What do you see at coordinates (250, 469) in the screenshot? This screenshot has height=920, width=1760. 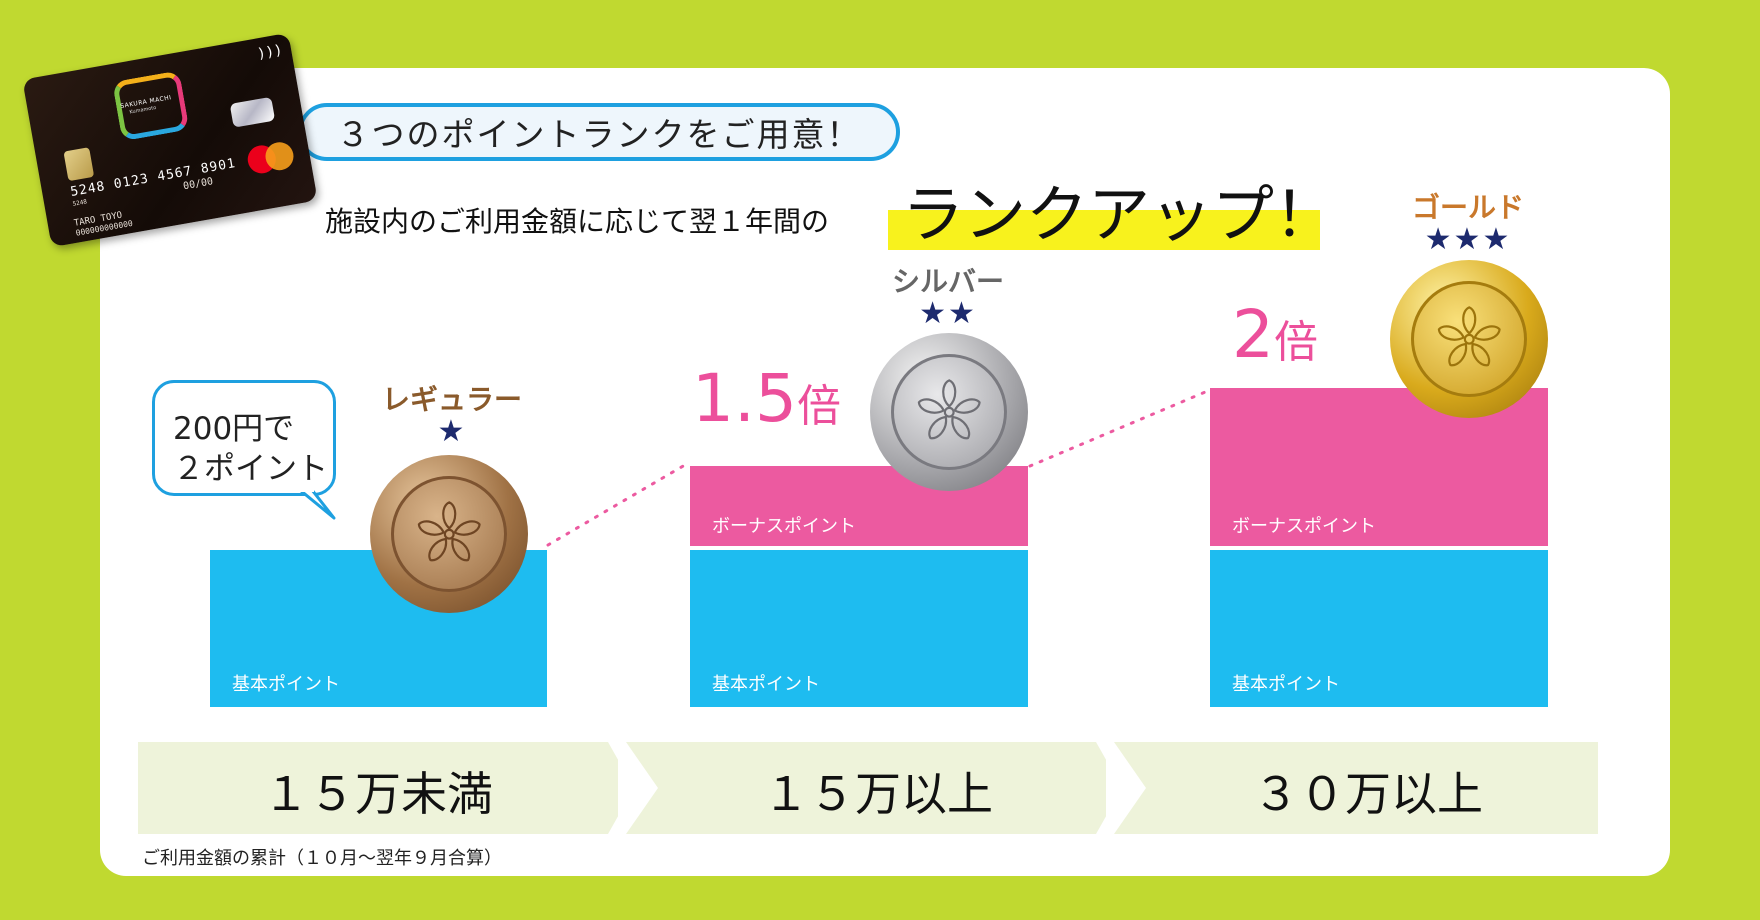 I see `bubble-line-2: ２ポイント` at bounding box center [250, 469].